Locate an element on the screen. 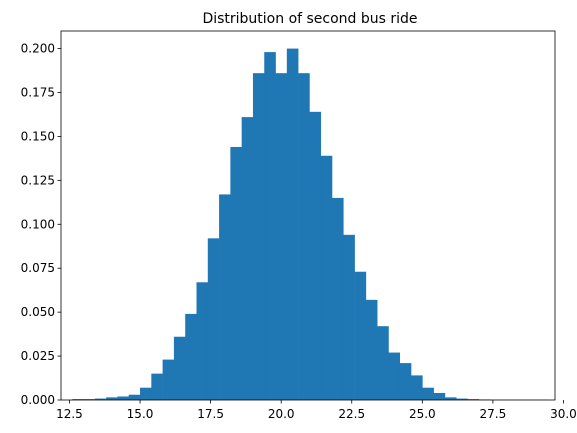 The height and width of the screenshot is (433, 577). y-tick-label: 0.150 is located at coordinates (38, 136).